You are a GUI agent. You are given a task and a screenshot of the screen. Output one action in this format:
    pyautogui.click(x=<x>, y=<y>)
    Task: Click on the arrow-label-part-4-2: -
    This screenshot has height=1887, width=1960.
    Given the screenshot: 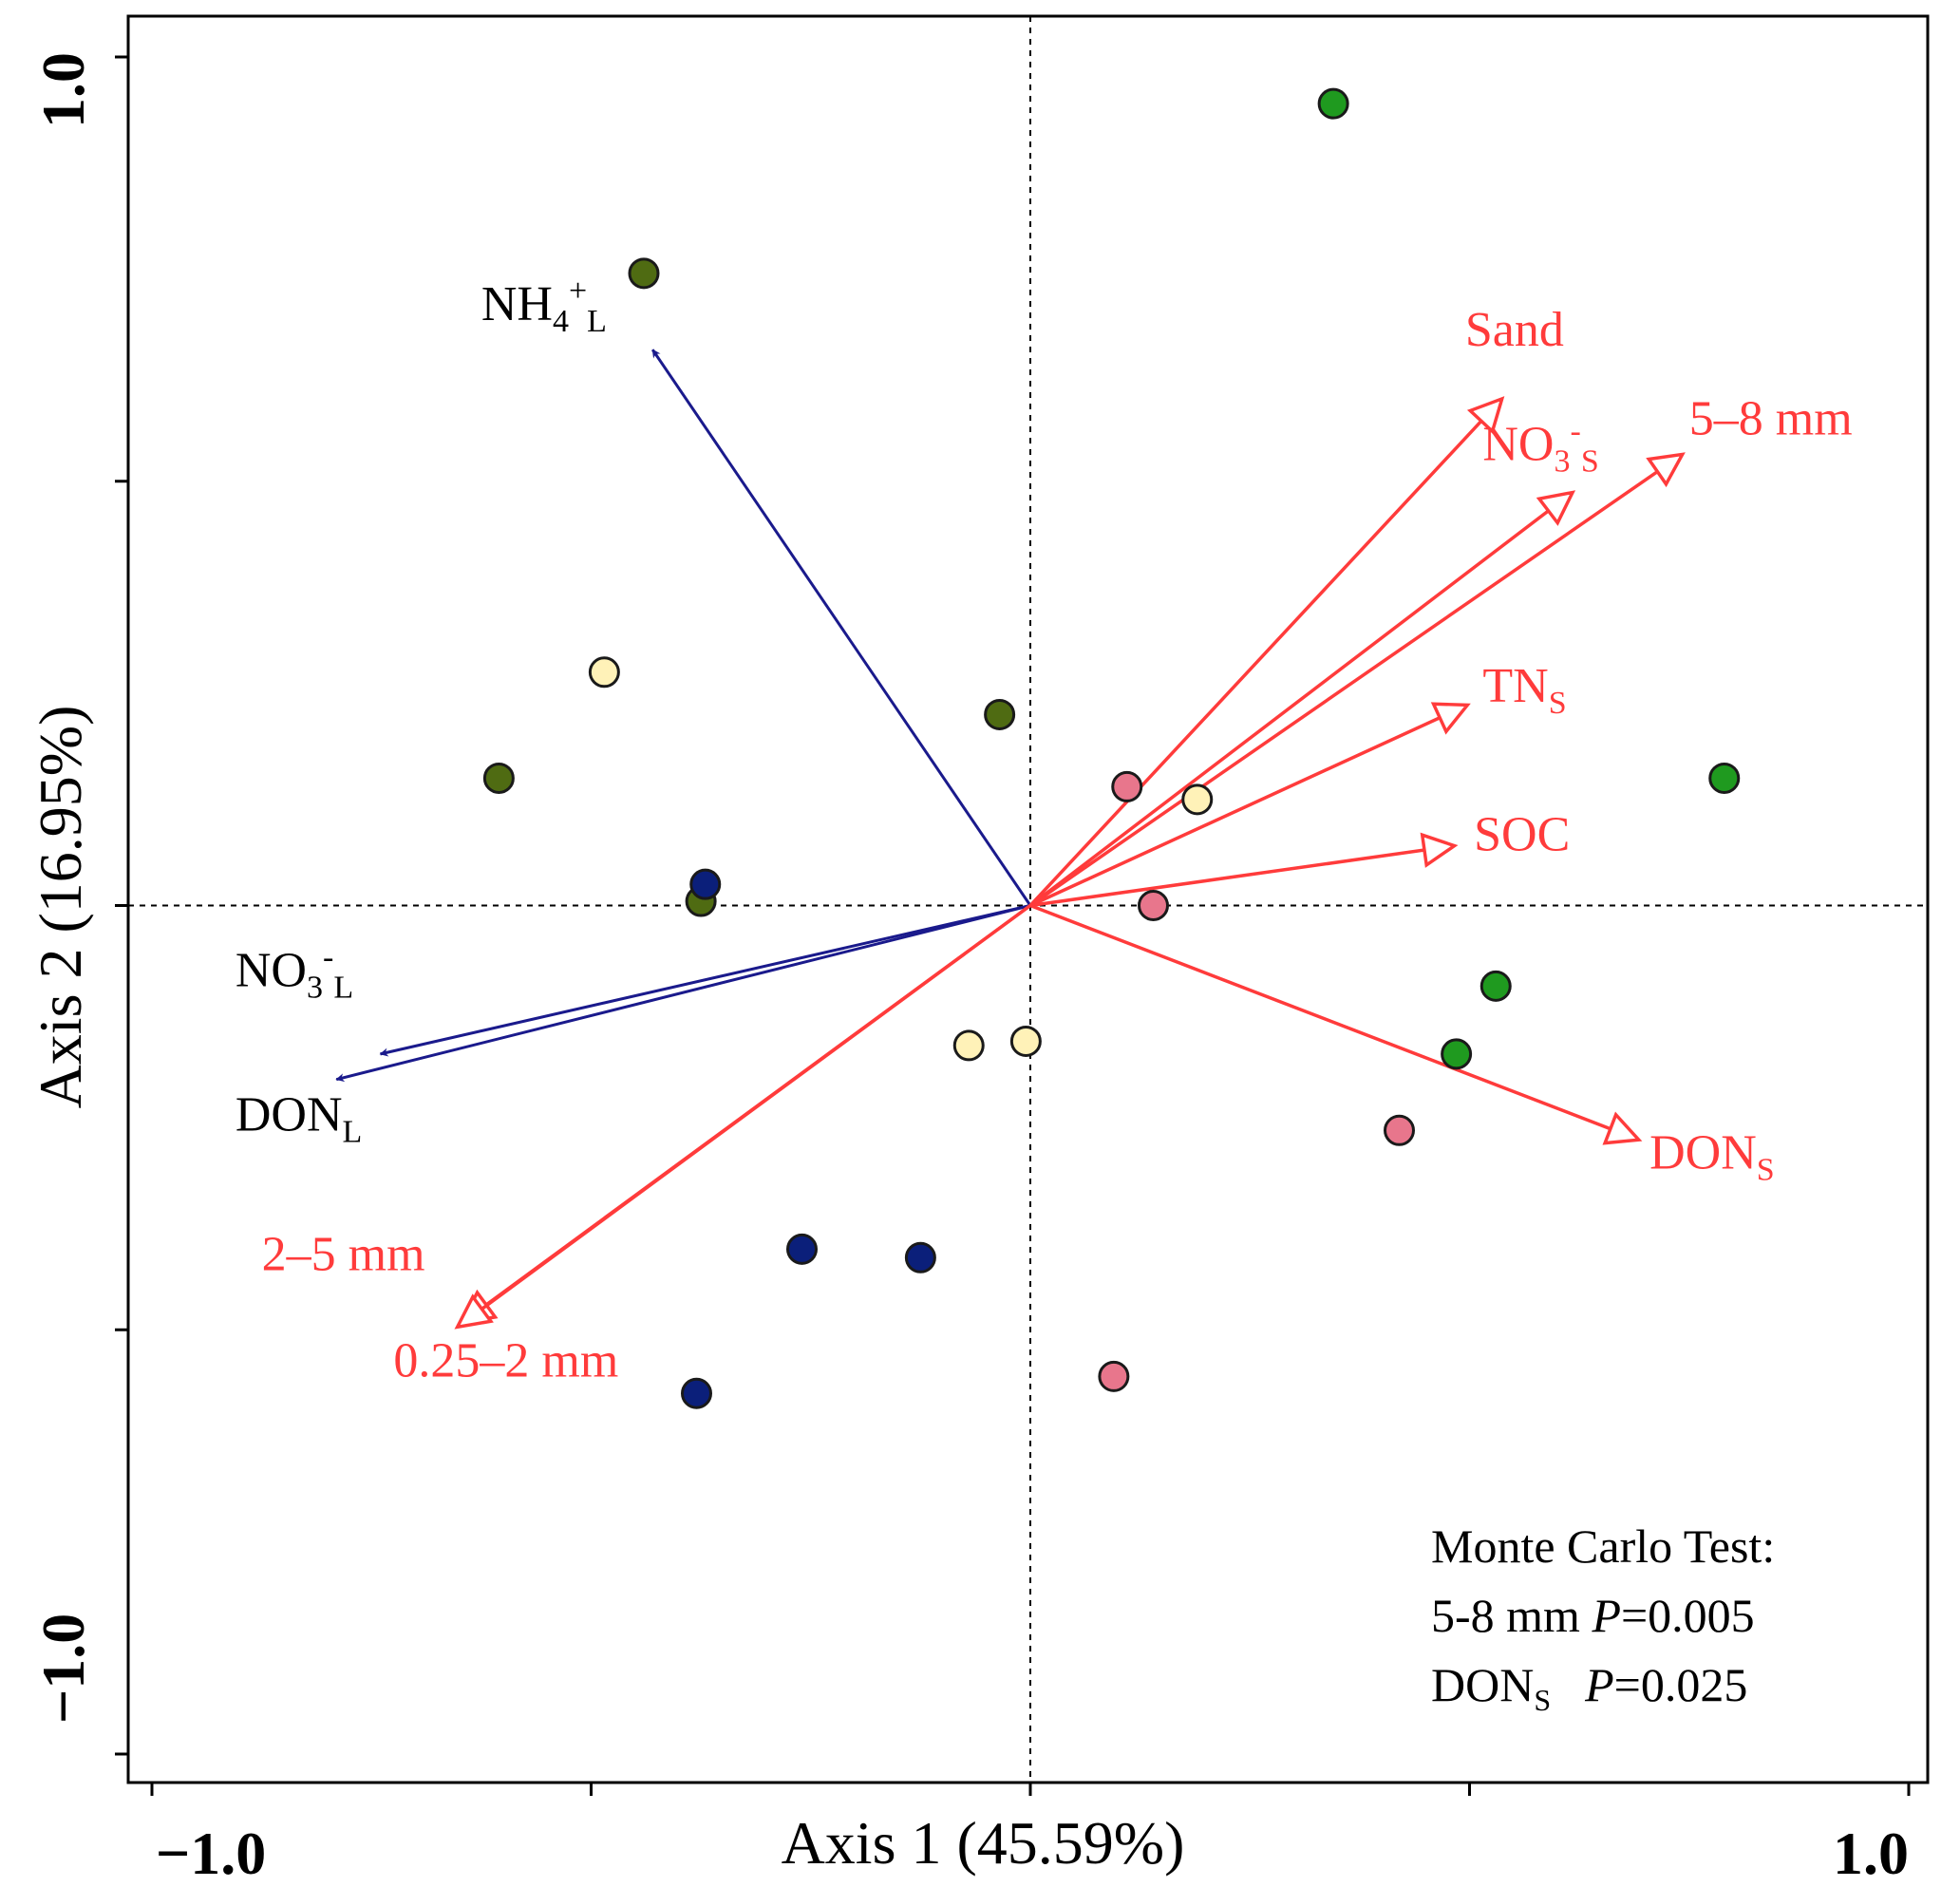 What is the action you would take?
    pyautogui.click(x=1575, y=430)
    